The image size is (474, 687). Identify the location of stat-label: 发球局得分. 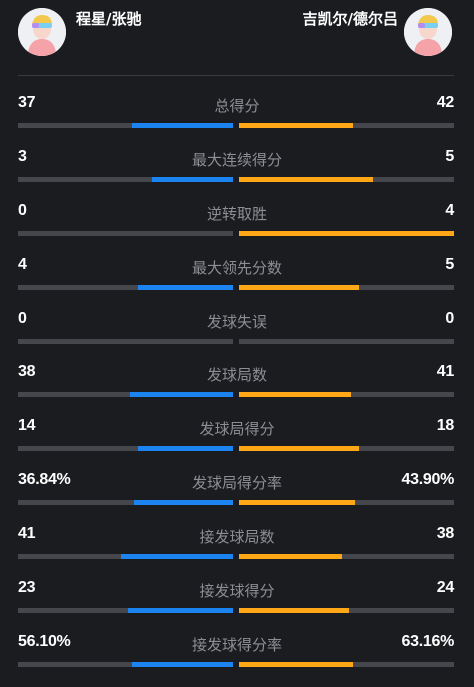
(237, 429).